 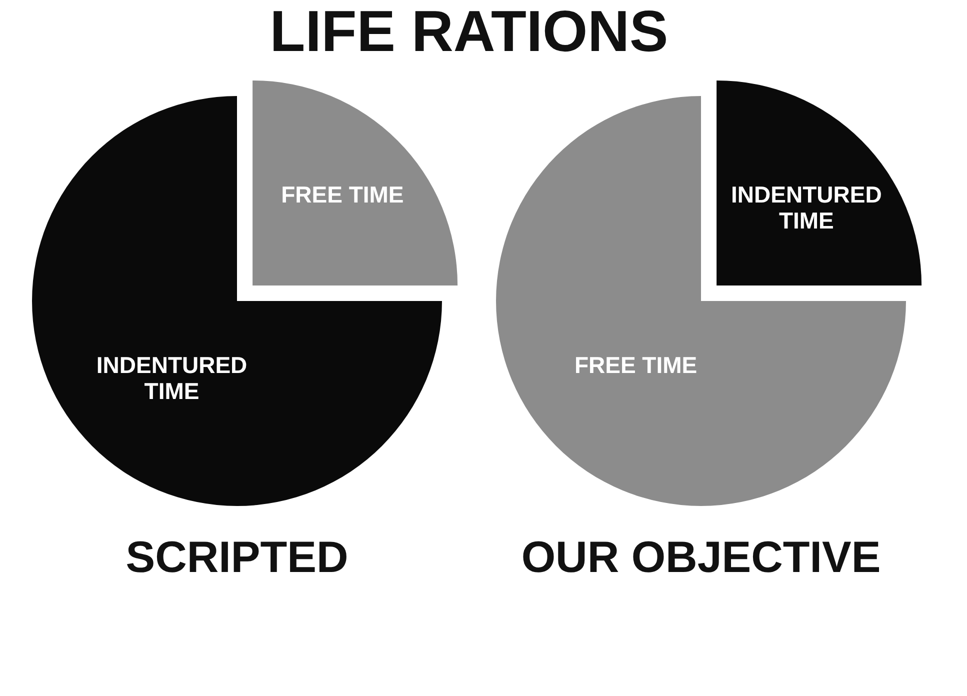 What do you see at coordinates (701, 557) in the screenshot?
I see `text: OUR OBJECTIVE` at bounding box center [701, 557].